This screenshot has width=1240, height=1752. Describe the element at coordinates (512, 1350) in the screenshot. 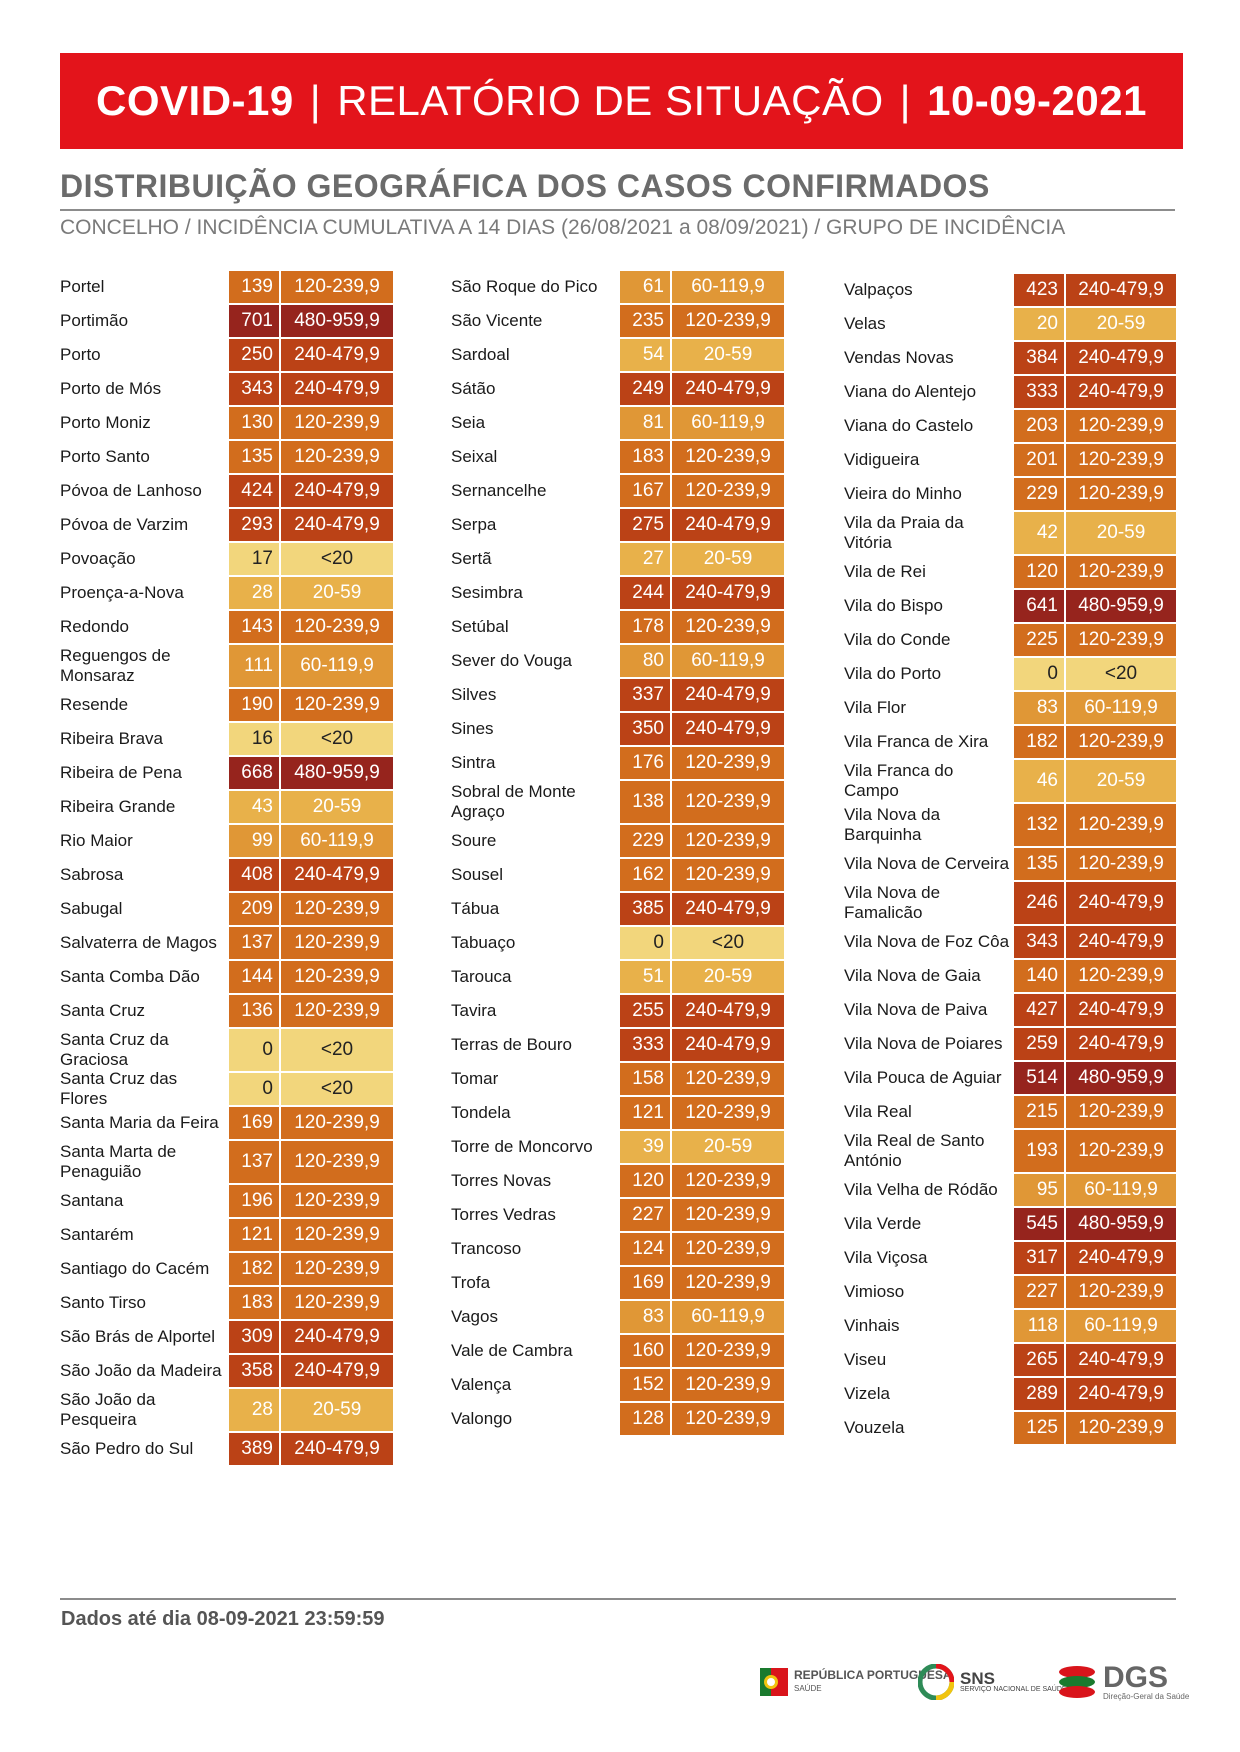

I see `municipality-name: Vale de Cambra` at that location.